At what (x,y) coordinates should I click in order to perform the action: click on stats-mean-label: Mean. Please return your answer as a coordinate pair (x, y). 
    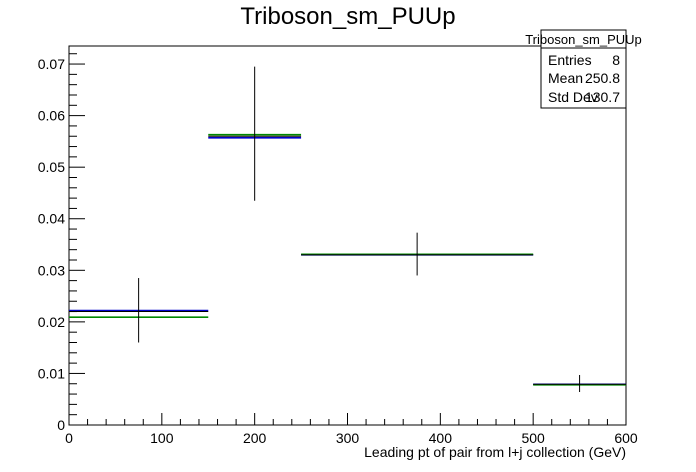
    Looking at the image, I should click on (565, 78).